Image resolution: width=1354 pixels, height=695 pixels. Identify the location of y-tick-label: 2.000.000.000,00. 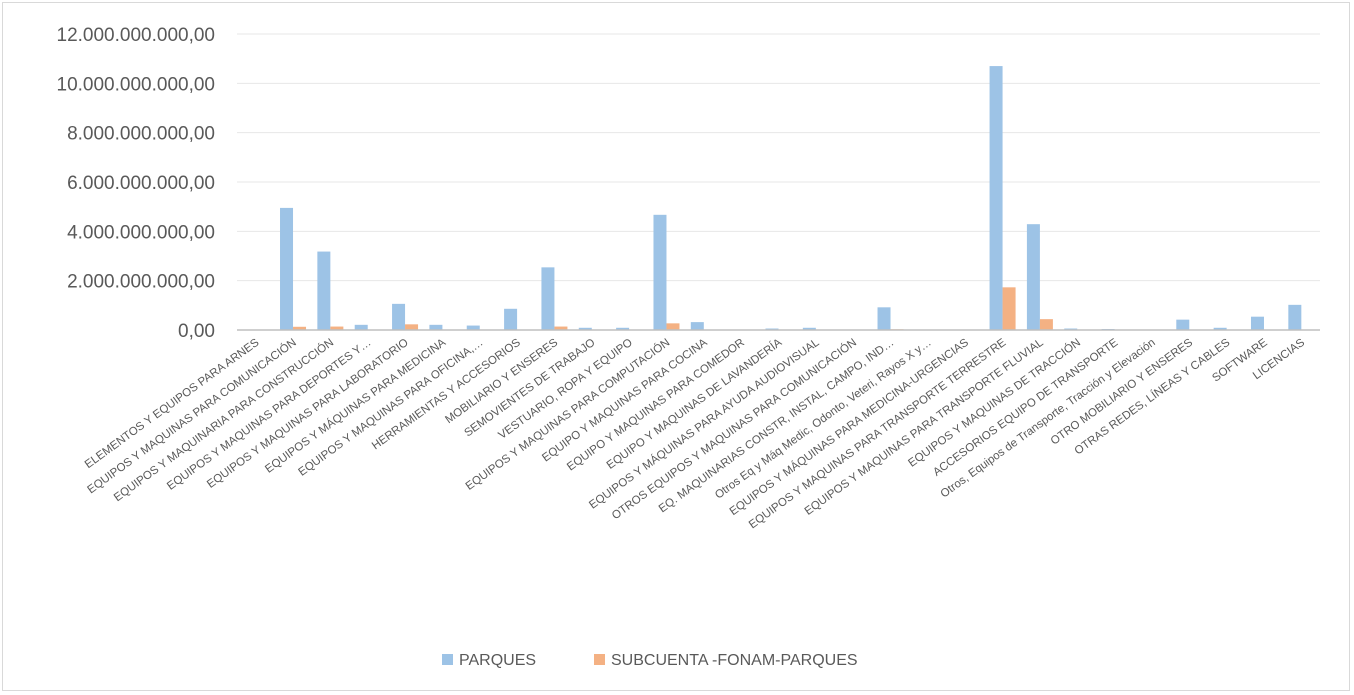
(141, 282).